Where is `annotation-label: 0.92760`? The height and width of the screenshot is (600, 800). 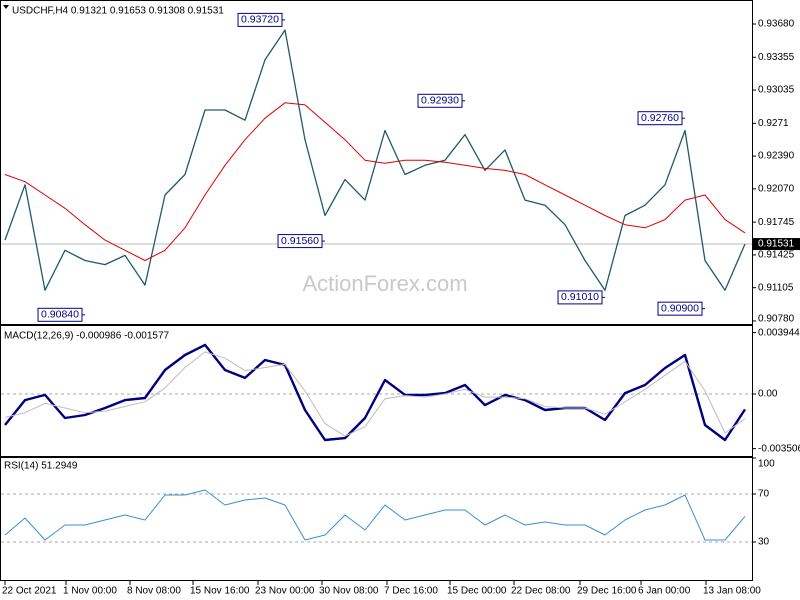
annotation-label: 0.92760 is located at coordinates (660, 118).